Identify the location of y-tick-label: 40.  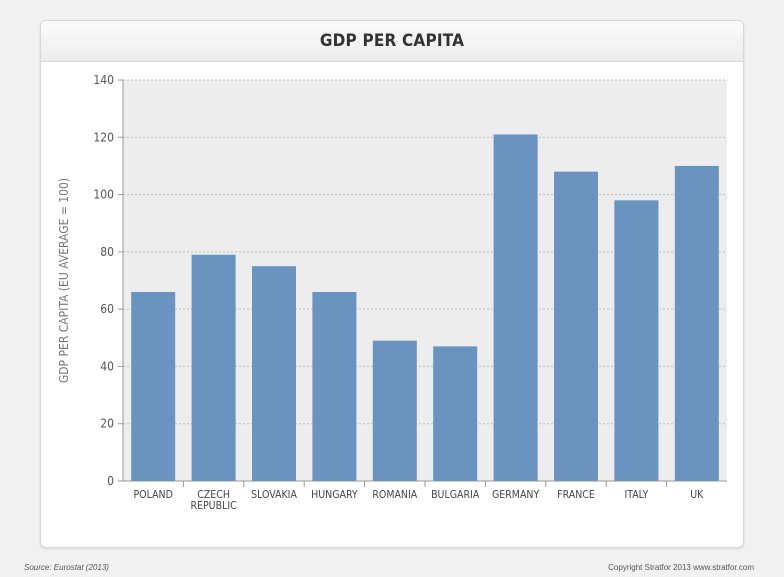
(107, 366).